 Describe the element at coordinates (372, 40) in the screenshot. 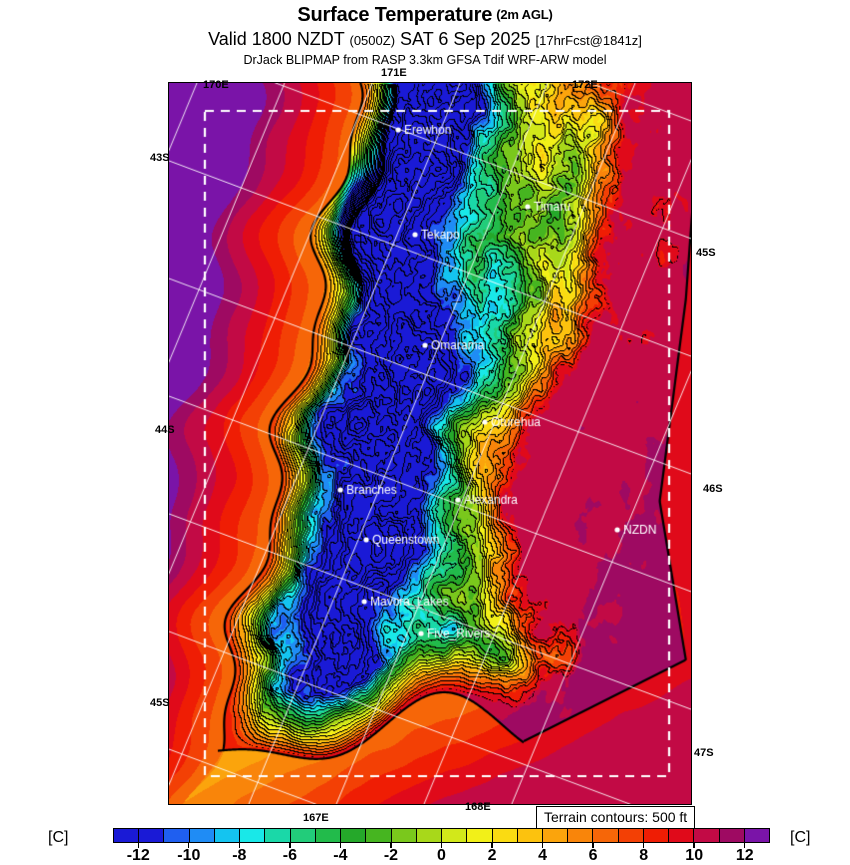

I see `valid-utc-time: (0500Z)` at that location.